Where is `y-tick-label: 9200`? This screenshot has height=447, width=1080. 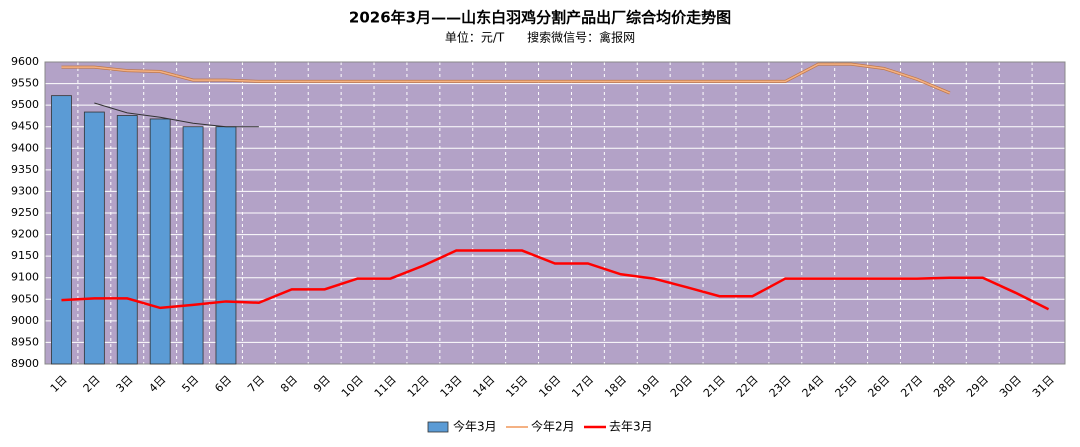
y-tick-label: 9200 is located at coordinates (25, 234).